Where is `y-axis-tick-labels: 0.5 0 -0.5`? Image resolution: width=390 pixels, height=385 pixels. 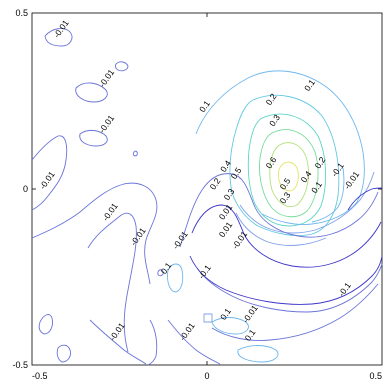
y-axis-tick-labels: 0.5 0 -0.5 is located at coordinates (20, 189).